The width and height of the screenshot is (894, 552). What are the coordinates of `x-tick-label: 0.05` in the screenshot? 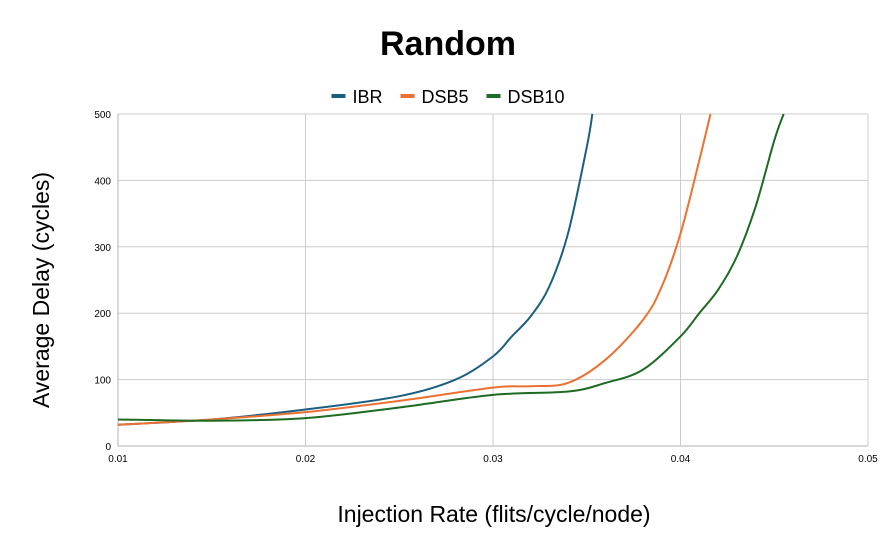 It's located at (868, 459).